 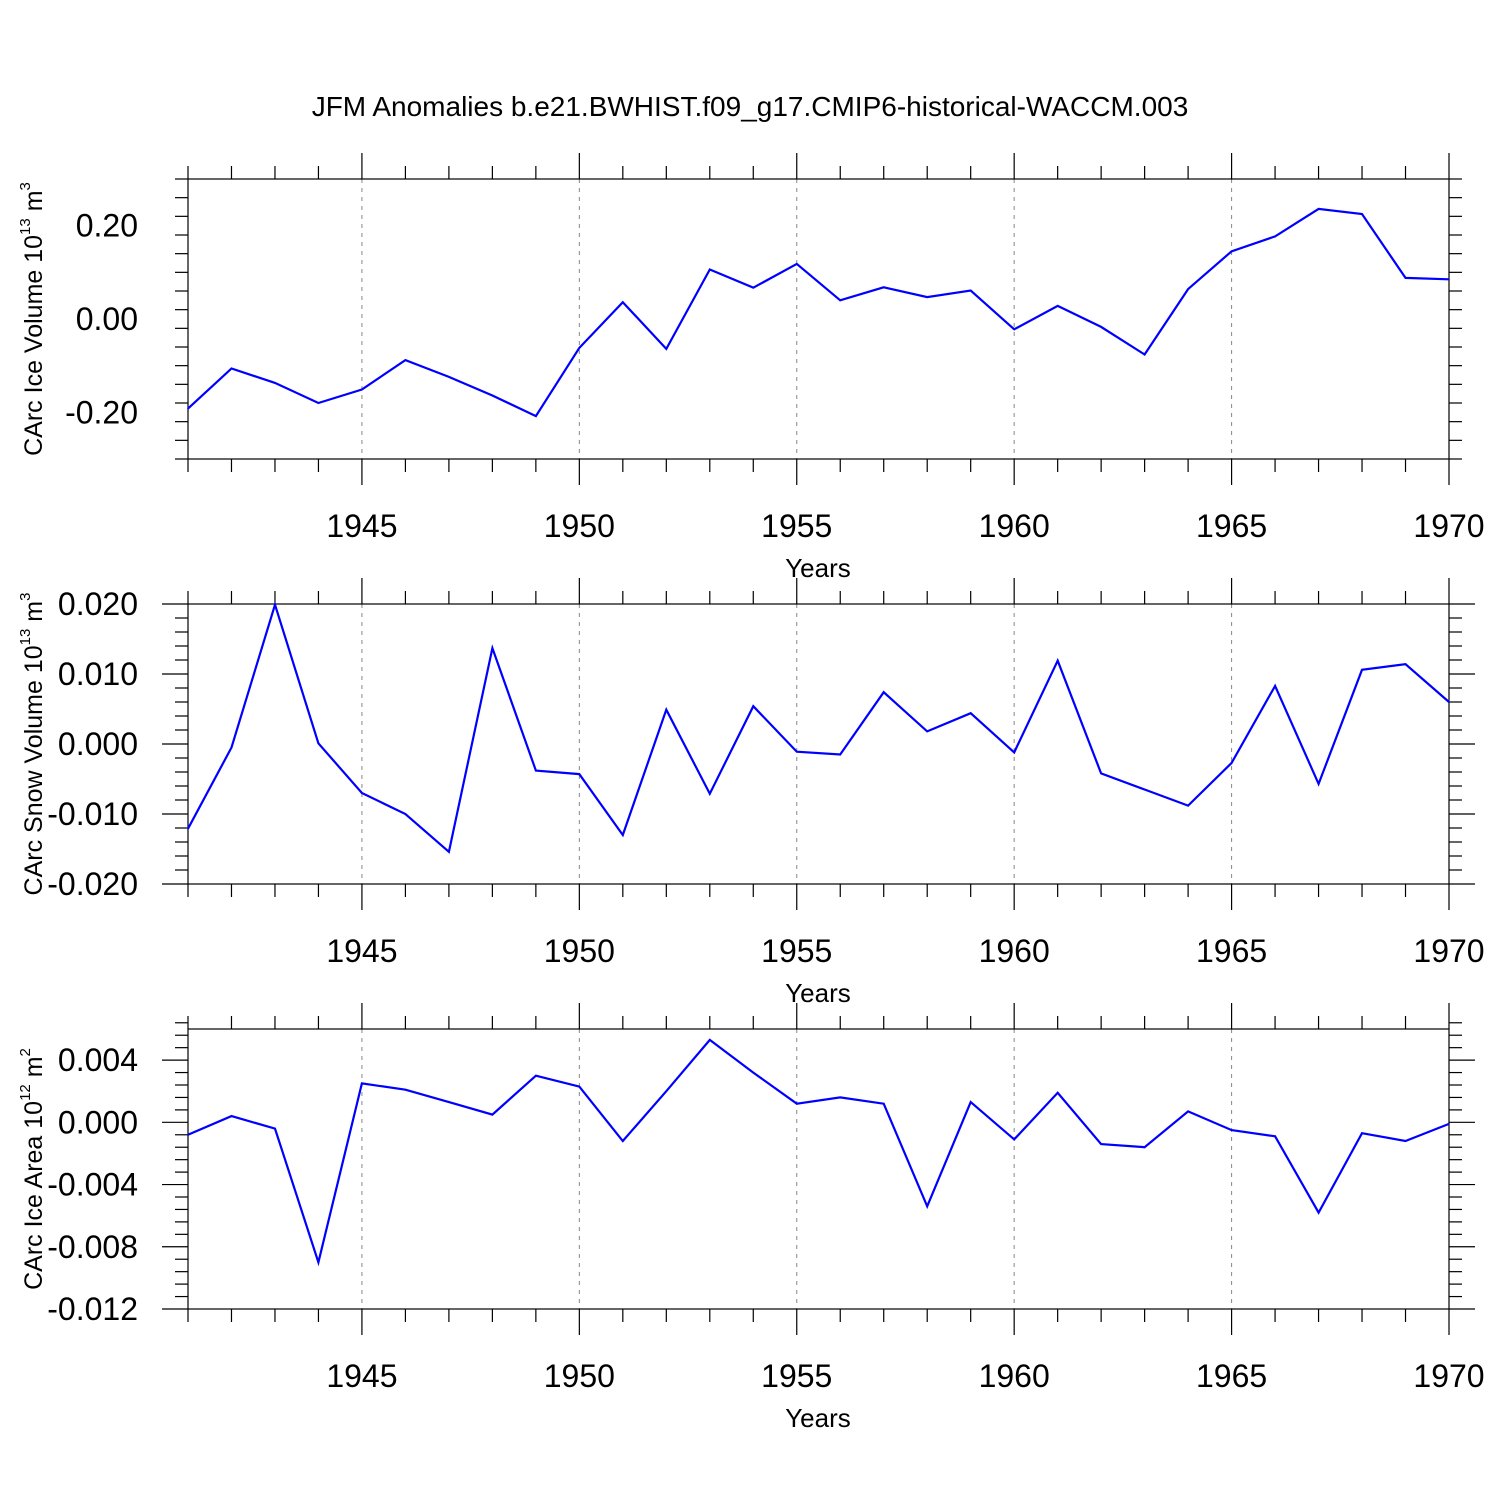 I want to click on y-axis-label-exponent: 12, so click(x=25, y=1092).